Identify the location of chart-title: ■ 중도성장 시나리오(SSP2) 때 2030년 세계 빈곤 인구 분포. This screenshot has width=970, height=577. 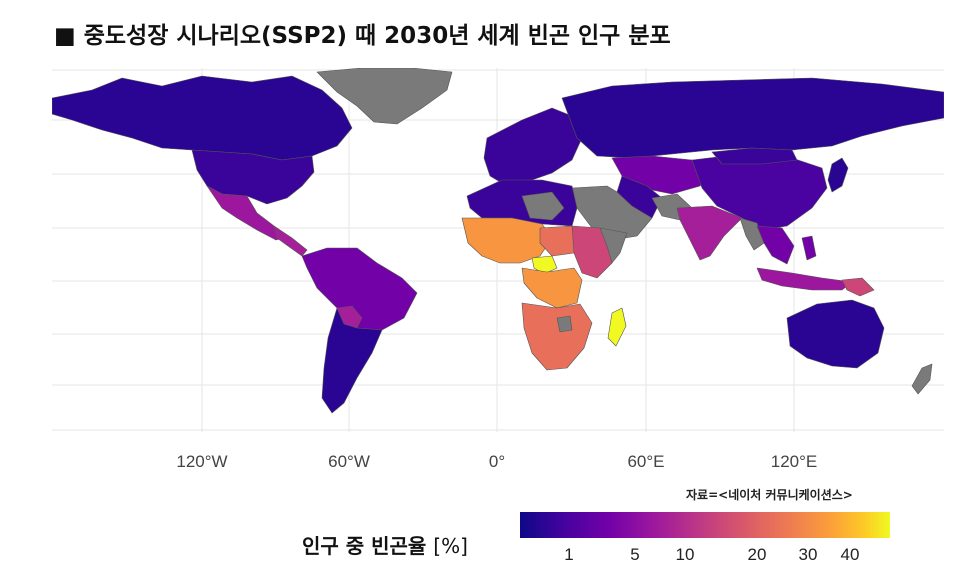
(362, 36).